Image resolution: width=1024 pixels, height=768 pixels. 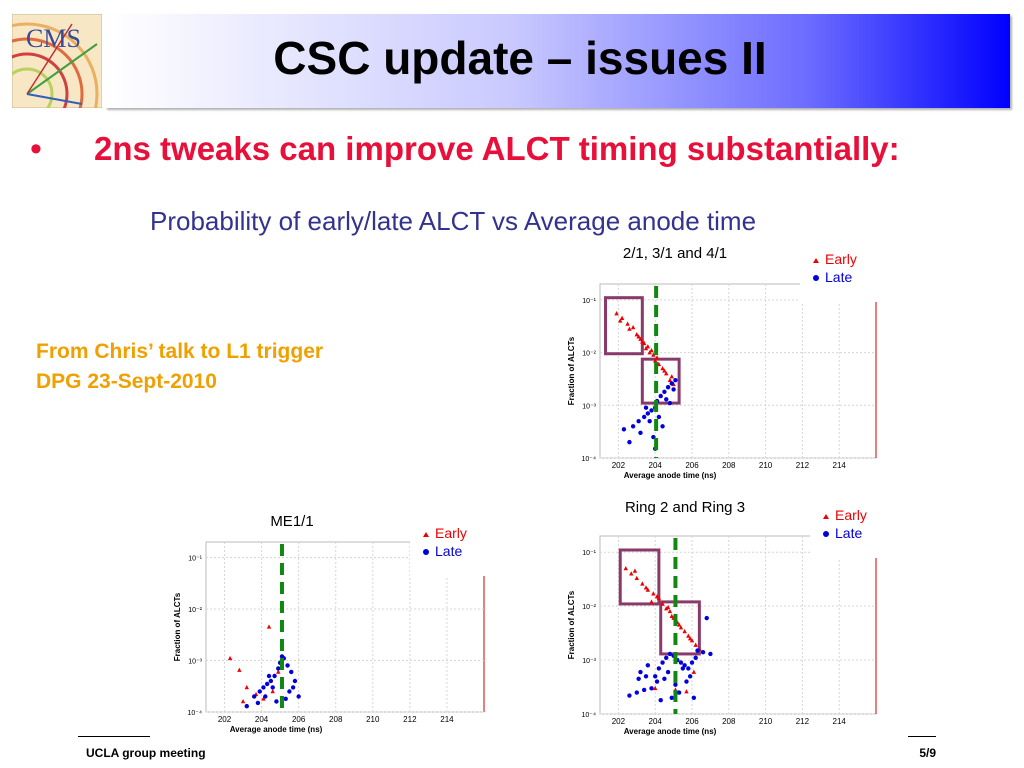 I want to click on x-tick-label: 202, so click(x=619, y=721).